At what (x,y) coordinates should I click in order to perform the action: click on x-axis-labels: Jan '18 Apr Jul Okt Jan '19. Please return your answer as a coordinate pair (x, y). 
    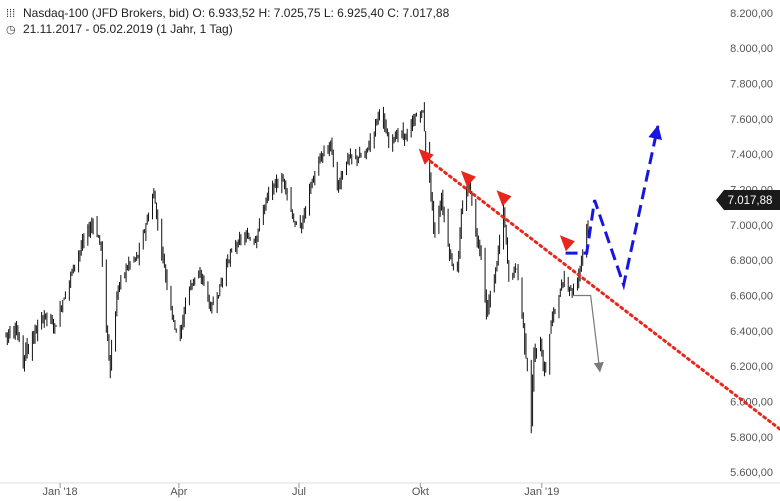
    Looking at the image, I should click on (390, 490).